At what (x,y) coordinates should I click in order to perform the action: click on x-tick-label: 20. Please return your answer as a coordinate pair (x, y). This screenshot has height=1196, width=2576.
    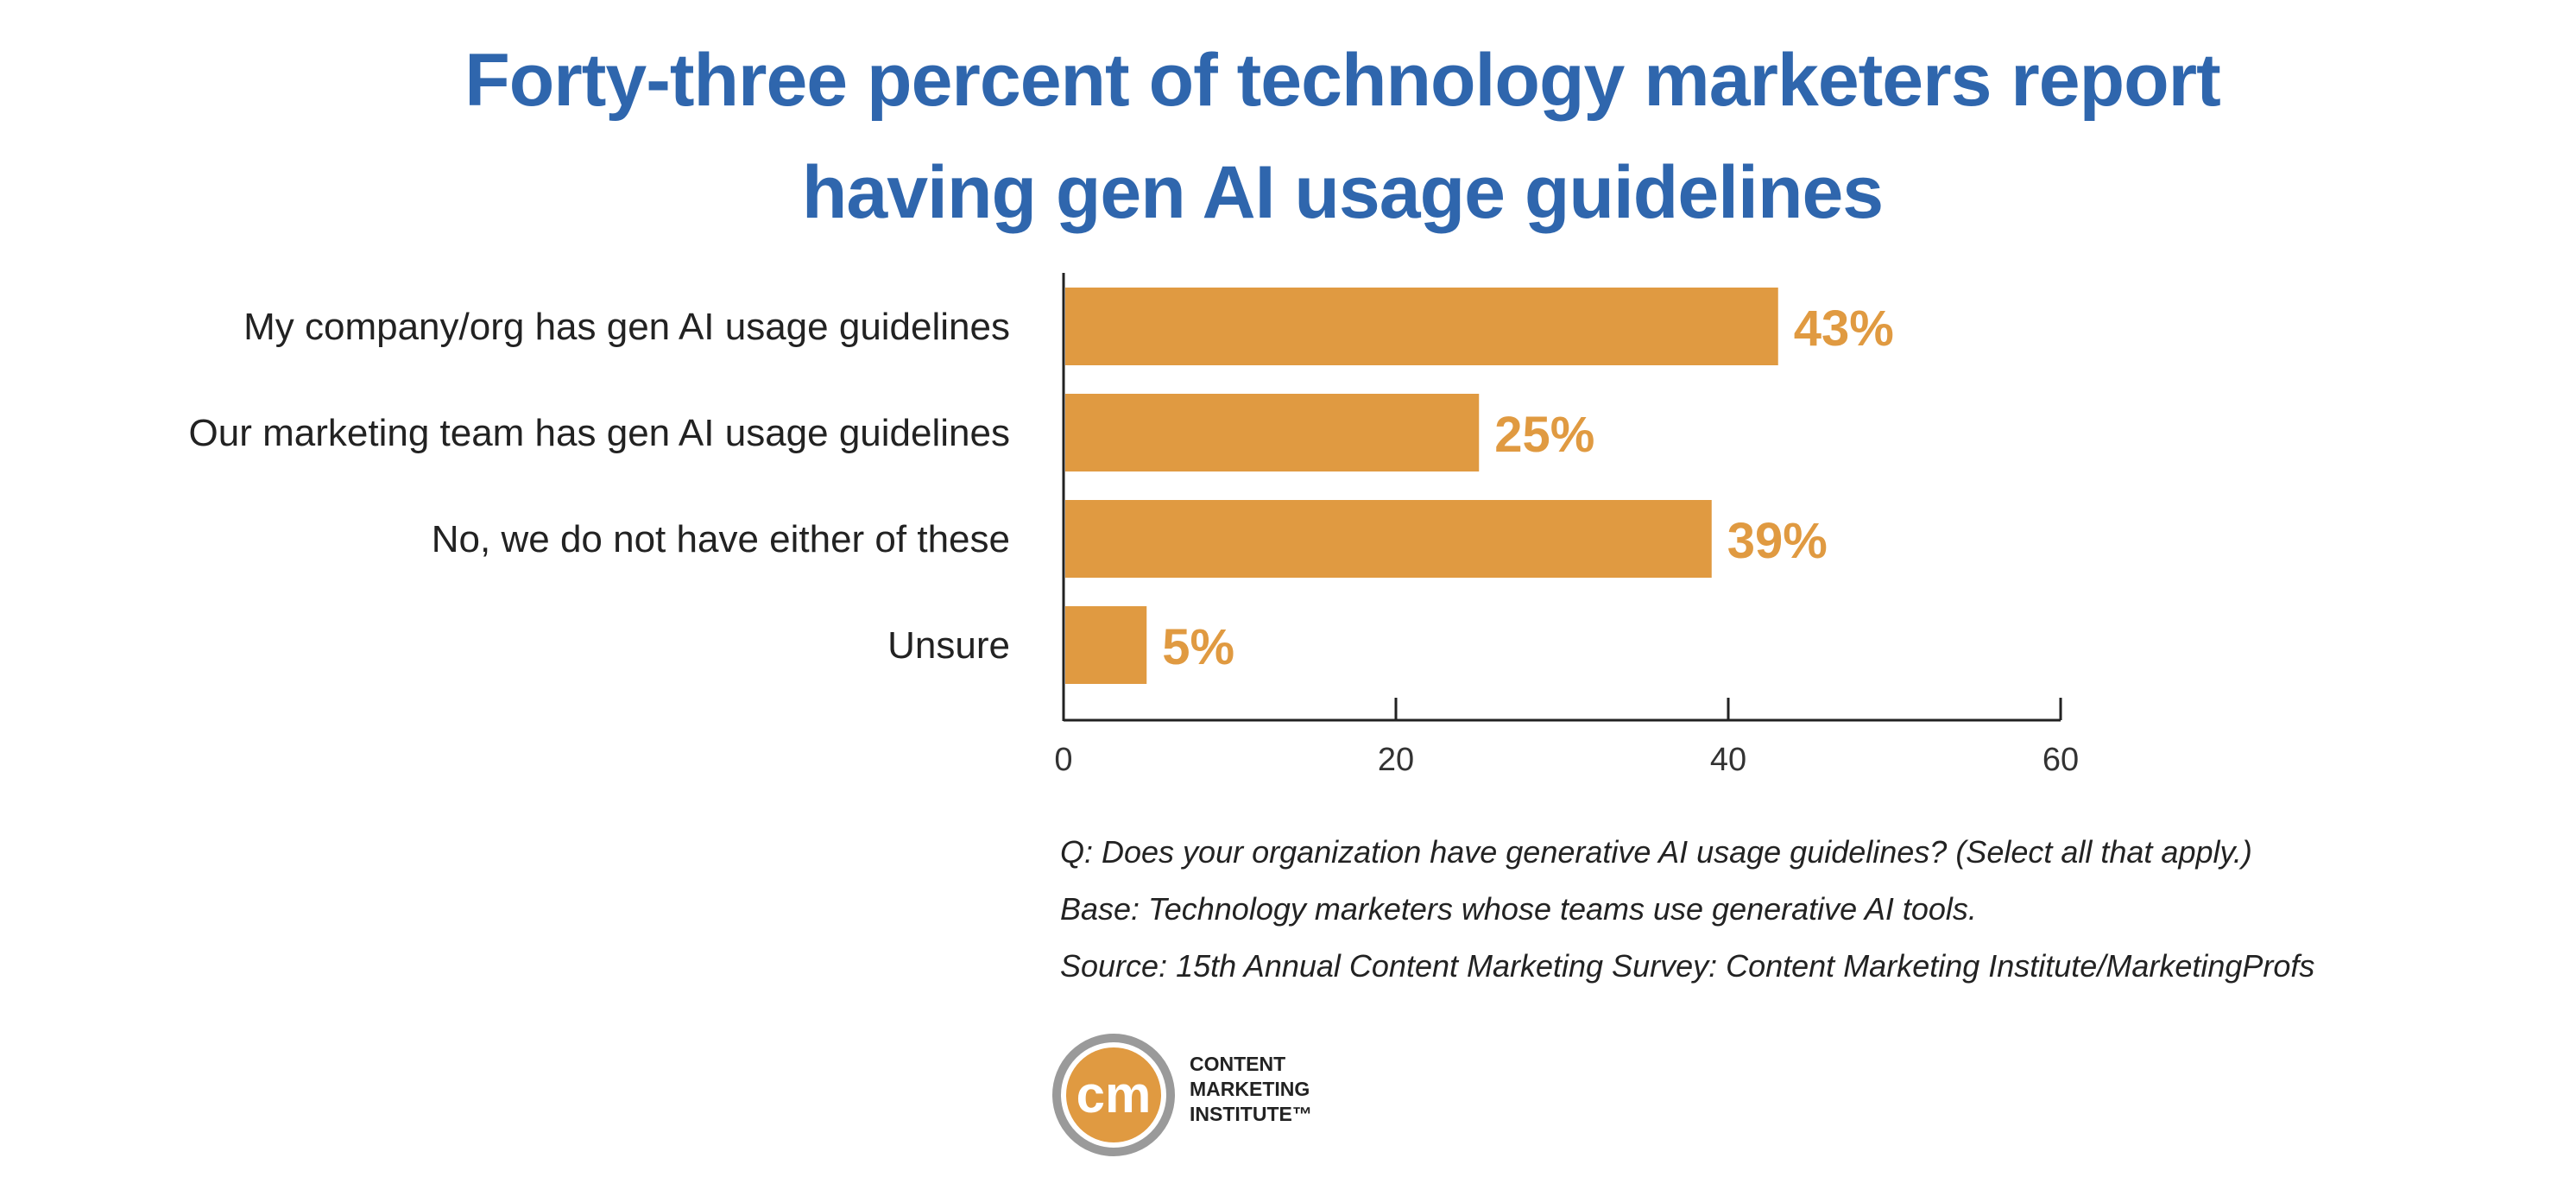
    Looking at the image, I should click on (1396, 760).